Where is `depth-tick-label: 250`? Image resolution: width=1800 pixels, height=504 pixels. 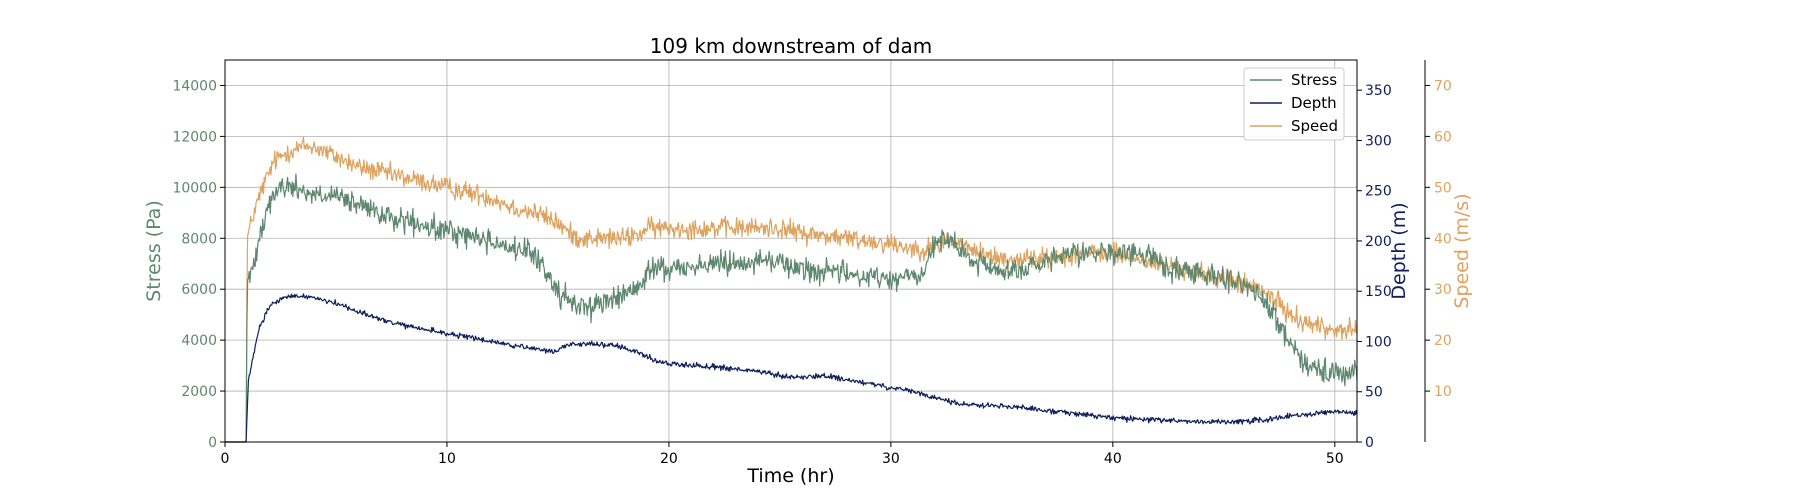 depth-tick-label: 250 is located at coordinates (1378, 192).